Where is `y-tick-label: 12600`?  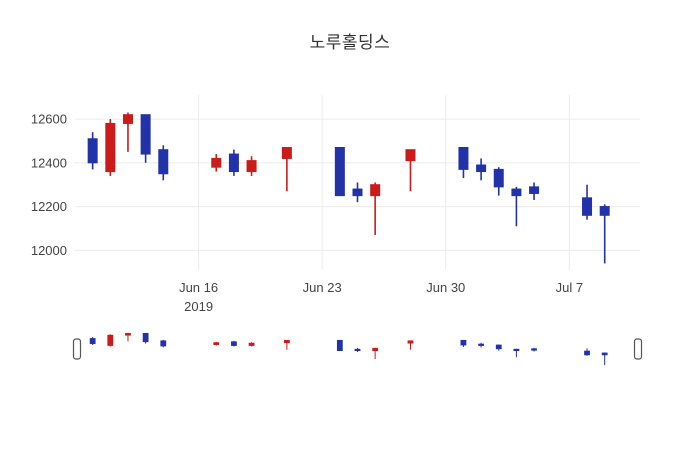 y-tick-label: 12600 is located at coordinates (49, 119).